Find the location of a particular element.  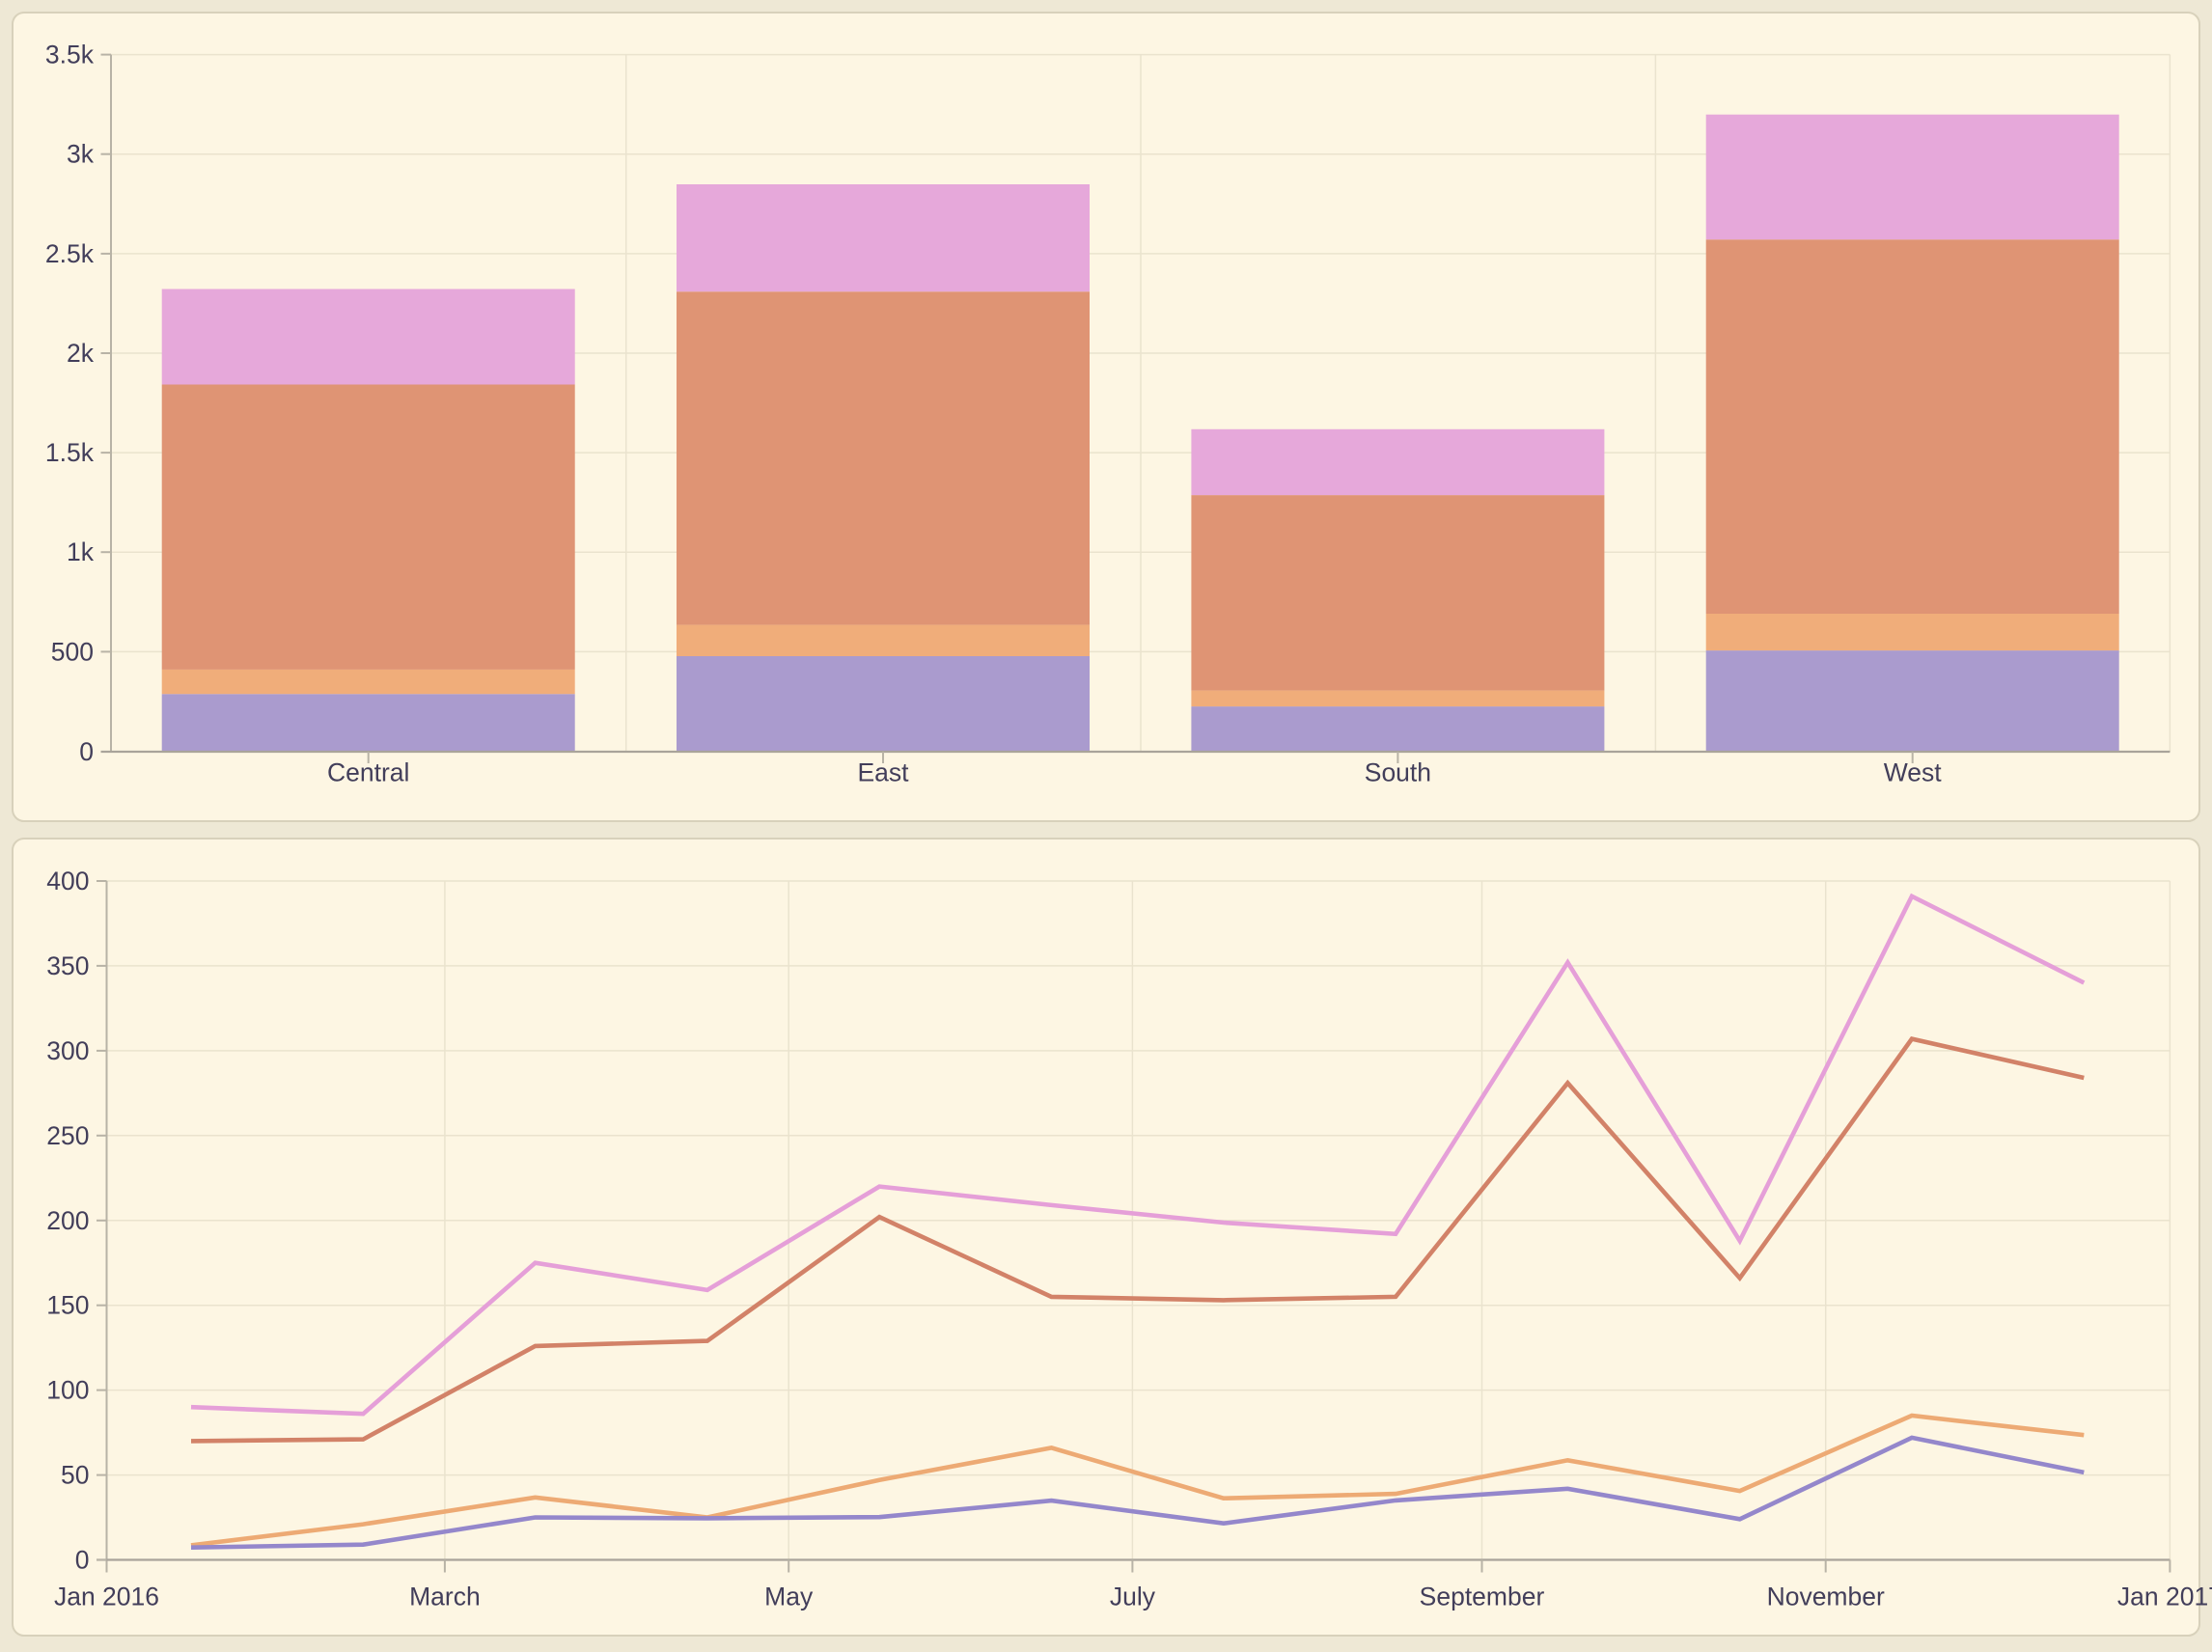

svg-text: 150 is located at coordinates (67, 1305).